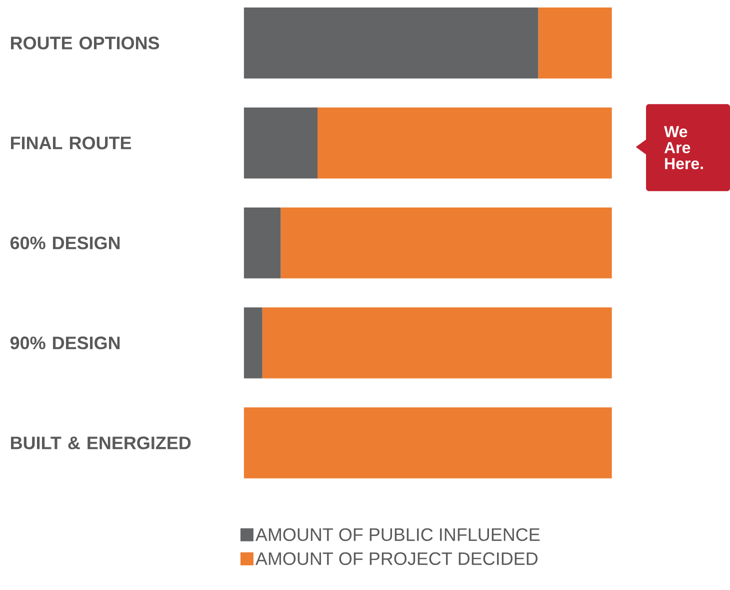  Describe the element at coordinates (683, 148) in the screenshot. I see `text: We Are Here.` at that location.